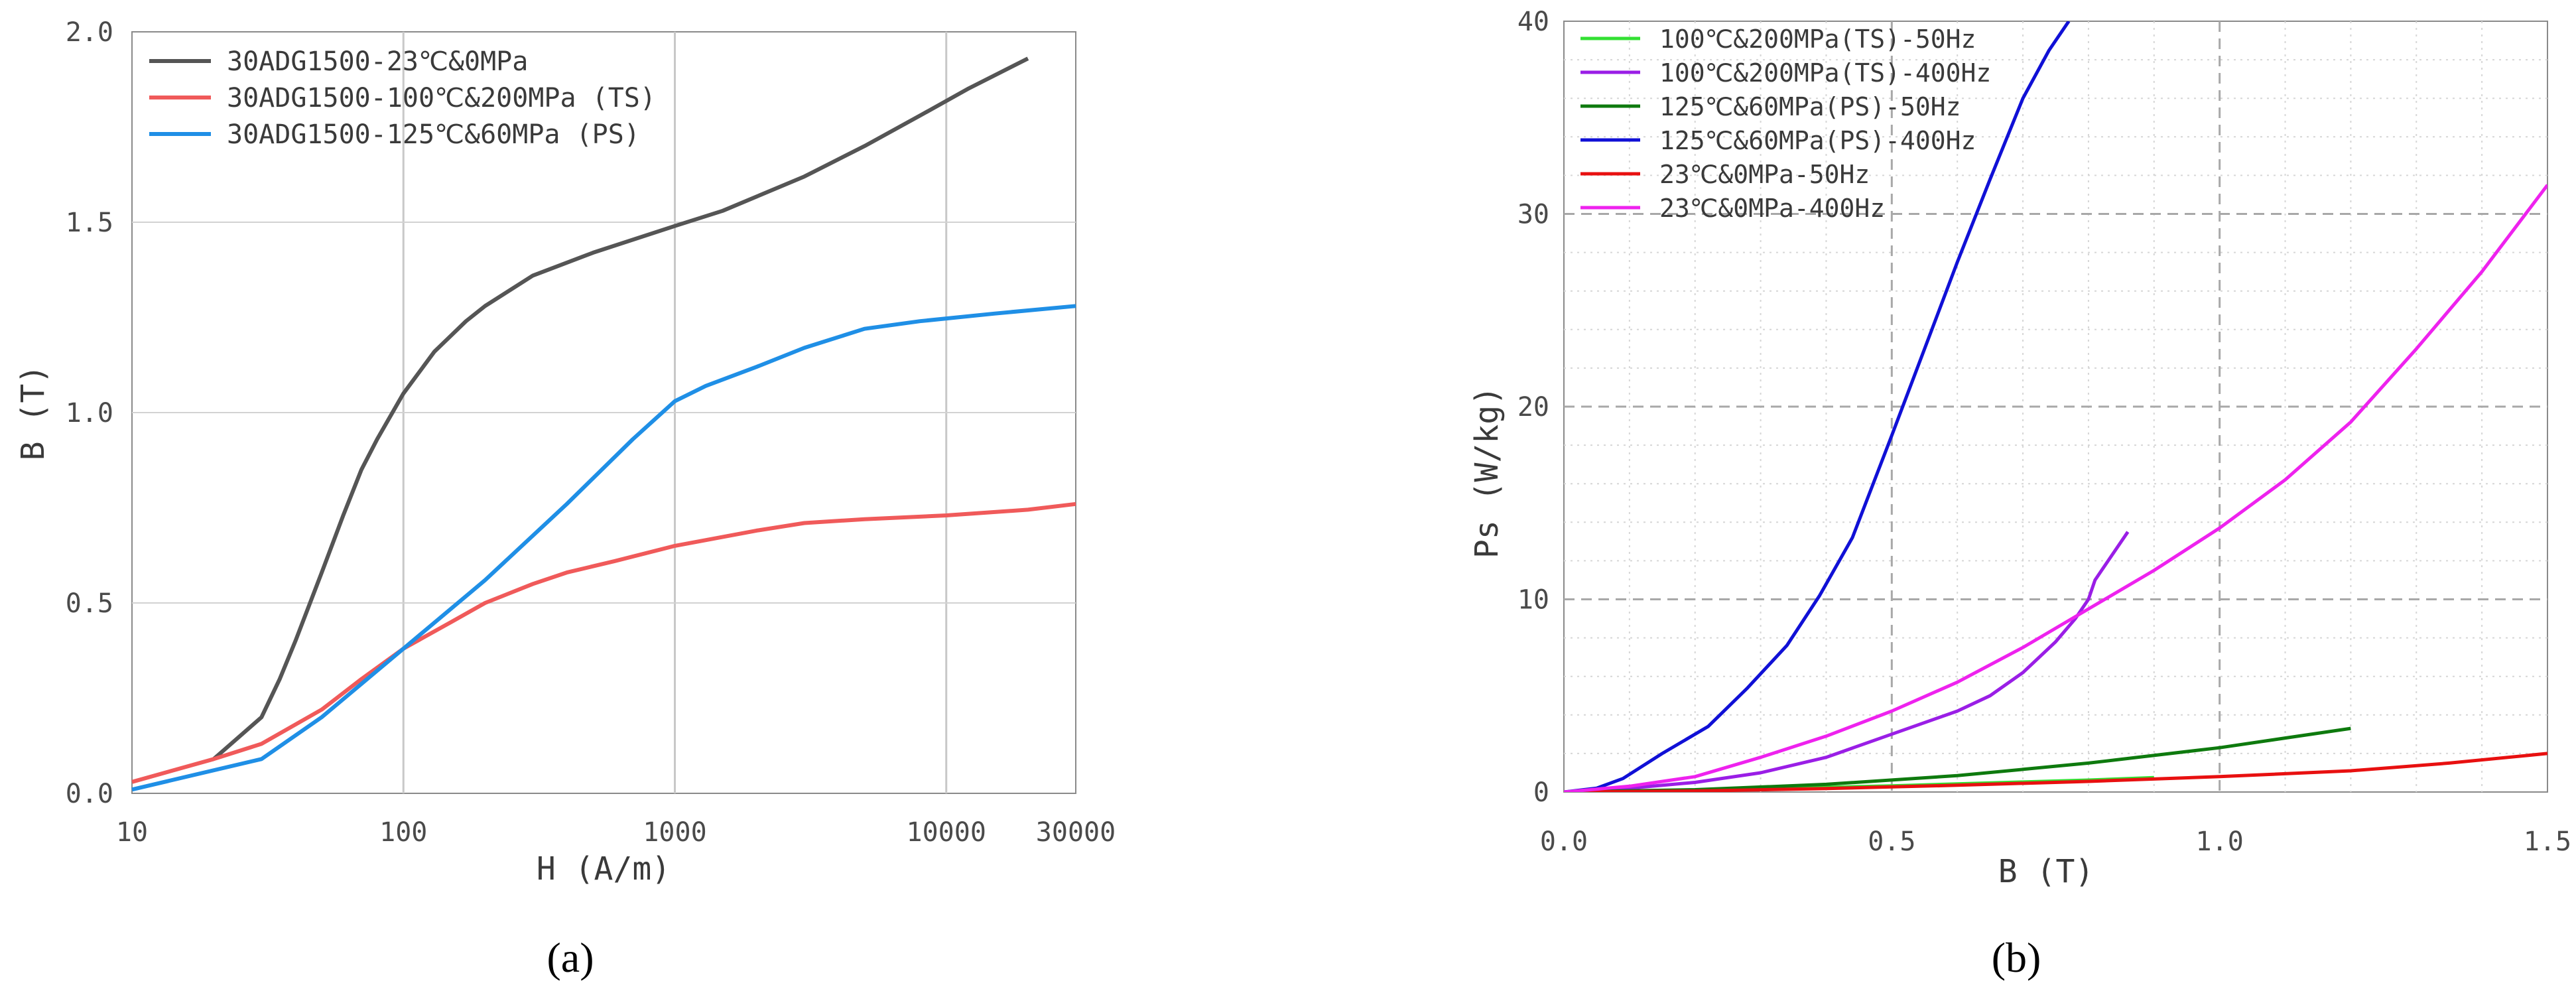 This screenshot has height=993, width=2576. I want to click on panel-b-y-tick-label: 0, so click(1541, 792).